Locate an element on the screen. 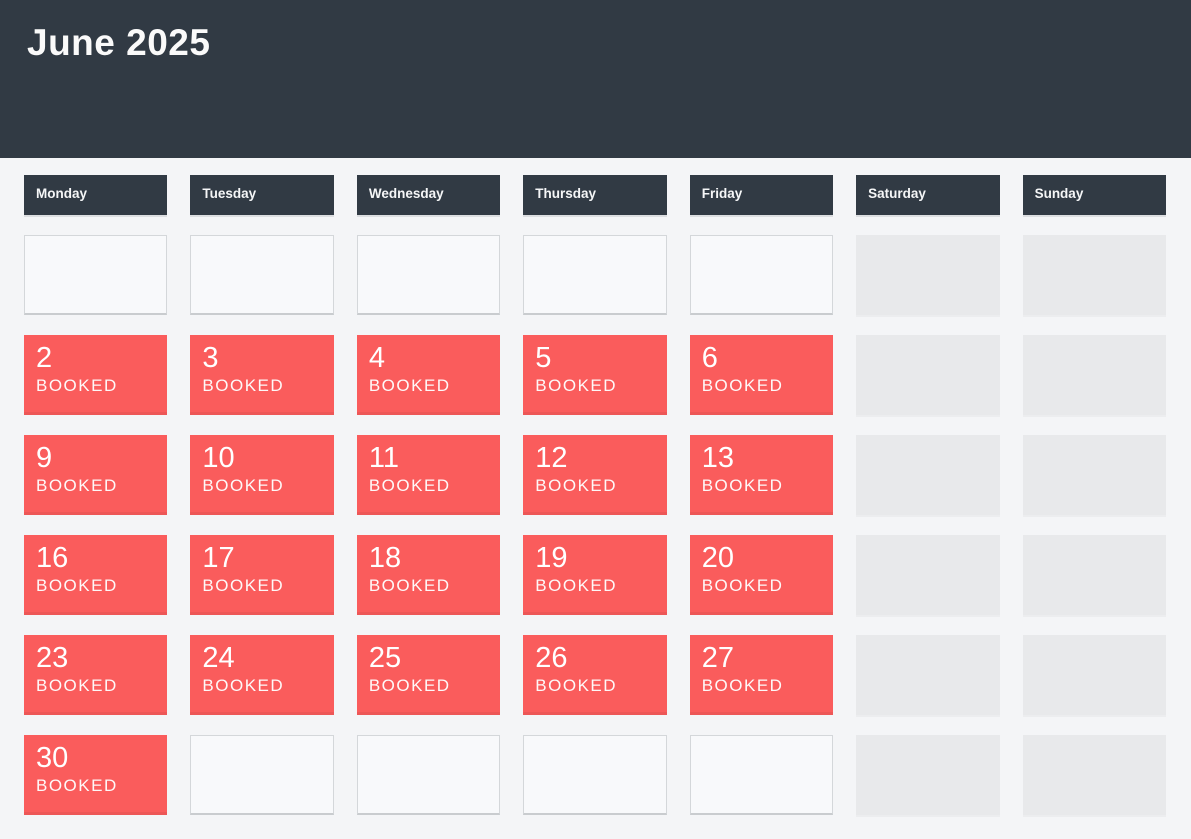 The image size is (1191, 839). day-cell-booked: 19 BOOKED is located at coordinates (595, 575).